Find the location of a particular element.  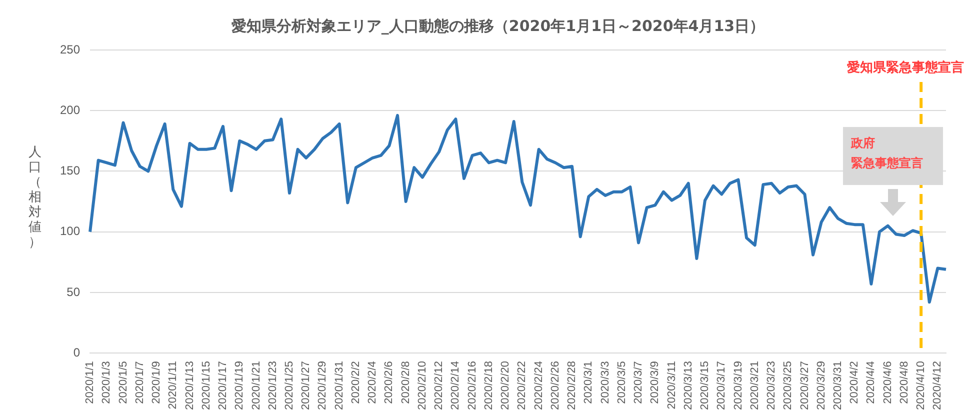

x-tick-label: 2020/1/17 is located at coordinates (223, 385).